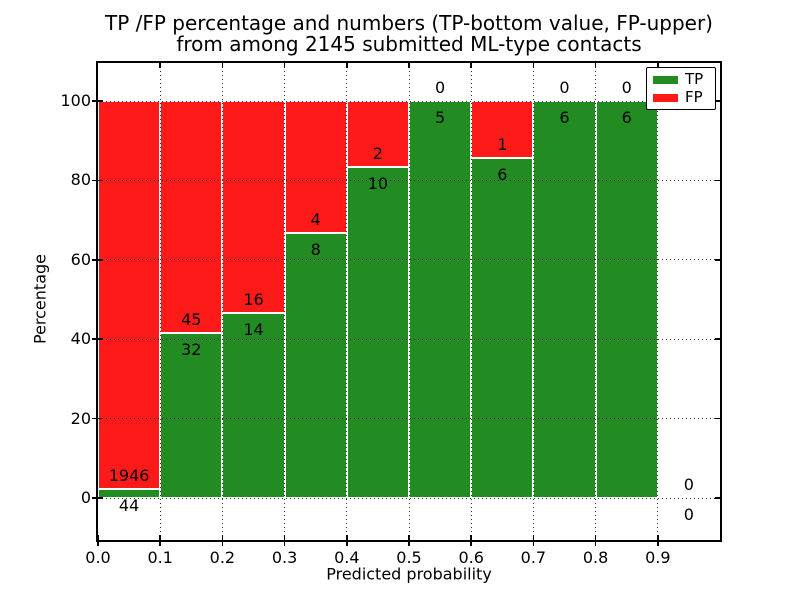 This screenshot has width=800, height=600. What do you see at coordinates (160, 557) in the screenshot?
I see `x-tick-label: 0.1` at bounding box center [160, 557].